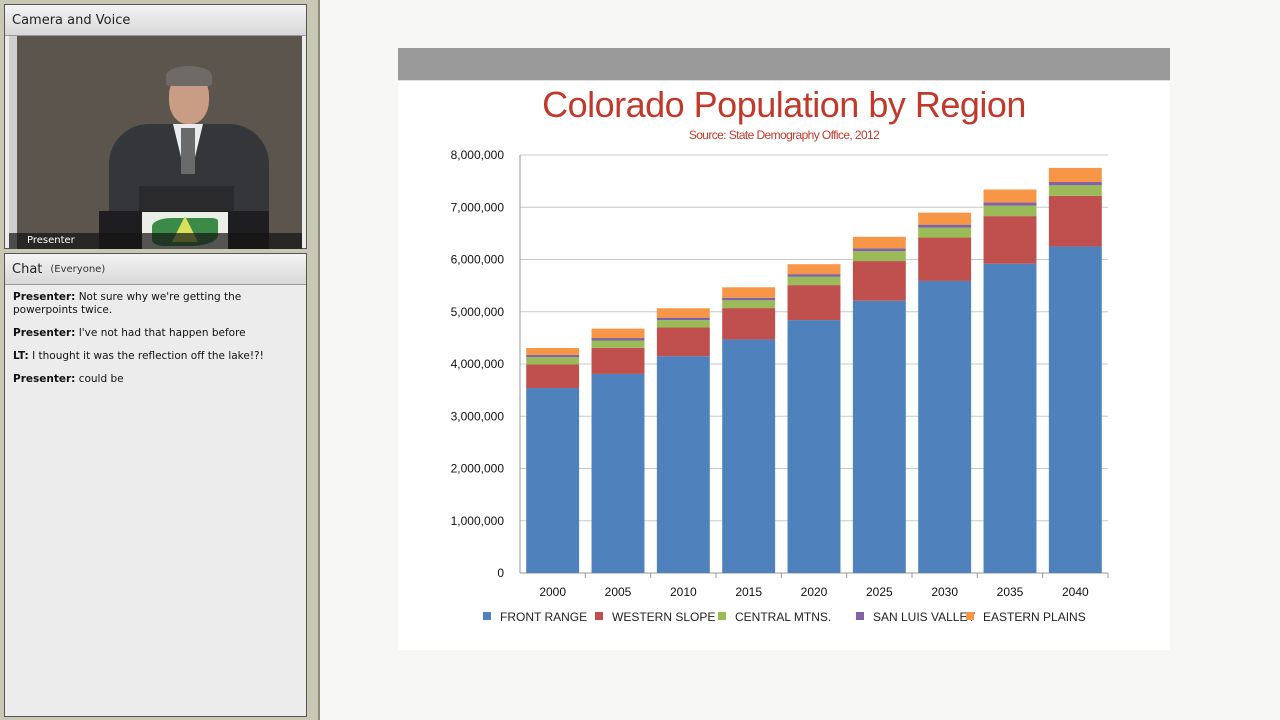  What do you see at coordinates (1075, 175) in the screenshot?
I see `bar-segment-eastern-plains-2040` at bounding box center [1075, 175].